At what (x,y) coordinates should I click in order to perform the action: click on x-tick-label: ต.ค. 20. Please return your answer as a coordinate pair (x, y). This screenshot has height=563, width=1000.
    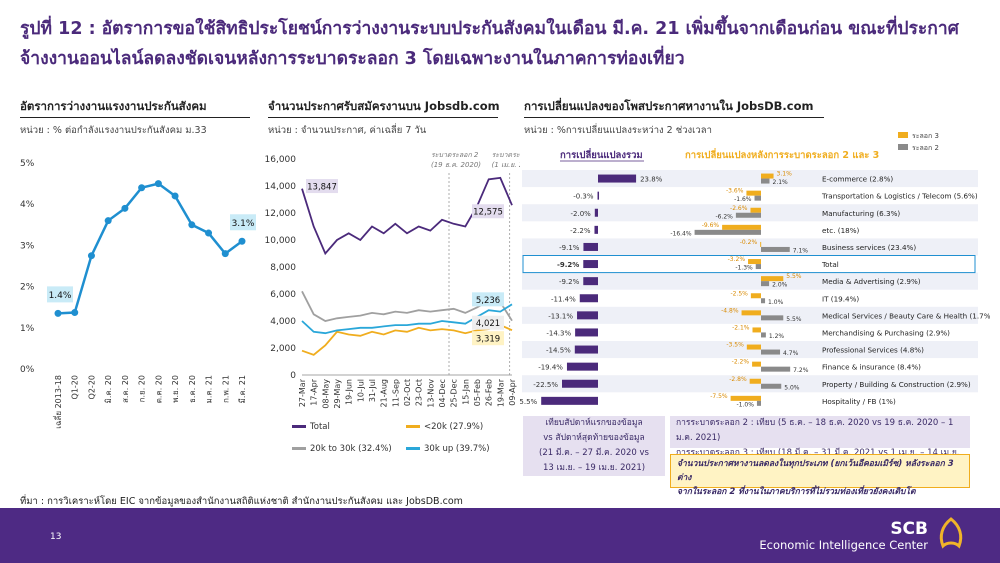
    Looking at the image, I should click on (158, 389).